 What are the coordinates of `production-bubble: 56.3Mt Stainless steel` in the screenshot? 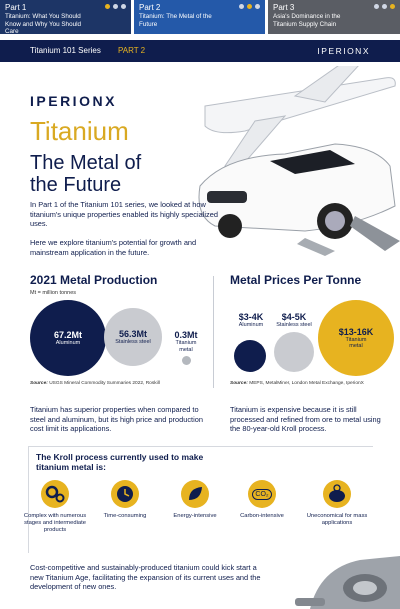 It's located at (133, 337).